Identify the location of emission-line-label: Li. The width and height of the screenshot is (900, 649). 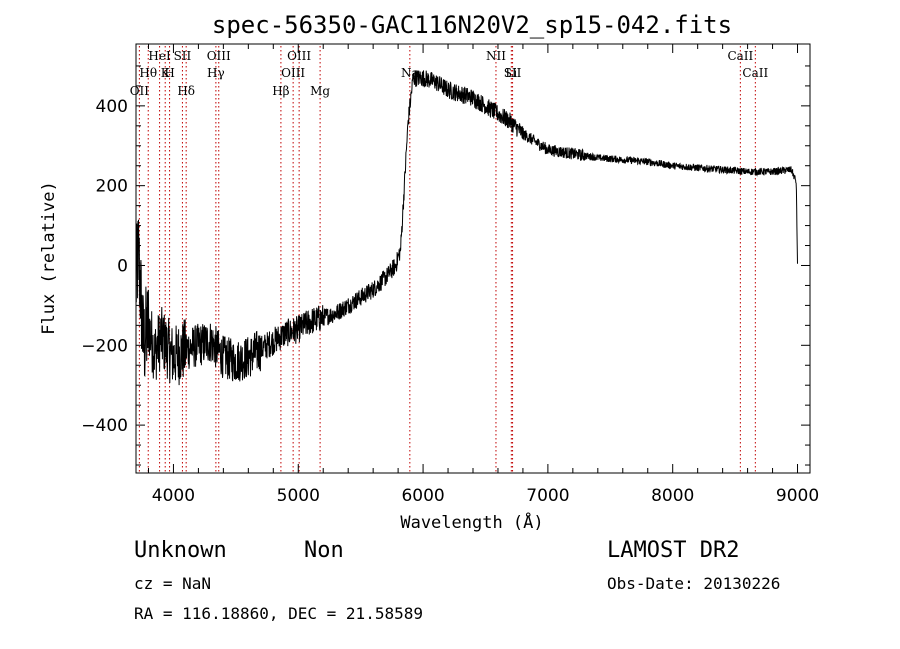
(511, 73).